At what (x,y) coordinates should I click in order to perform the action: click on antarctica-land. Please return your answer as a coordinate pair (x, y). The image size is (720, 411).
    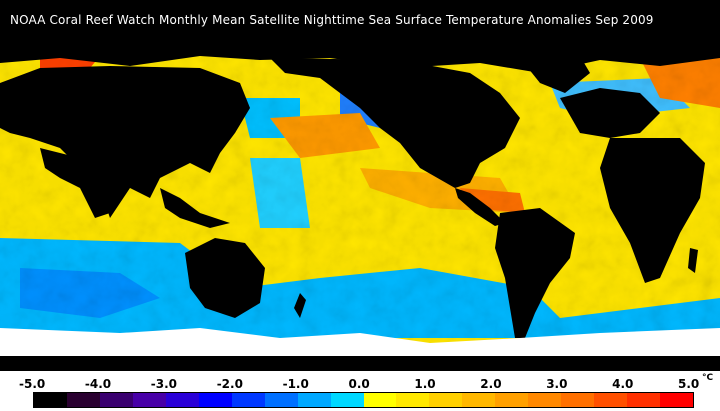
    Looking at the image, I should click on (360, 363).